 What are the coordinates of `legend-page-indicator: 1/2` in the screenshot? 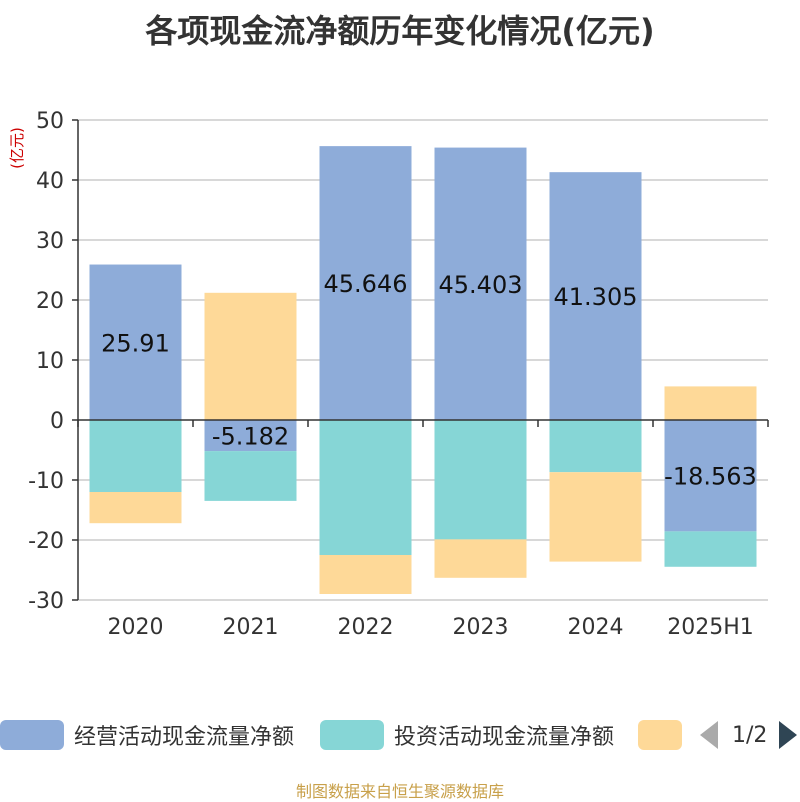 It's located at (750, 735).